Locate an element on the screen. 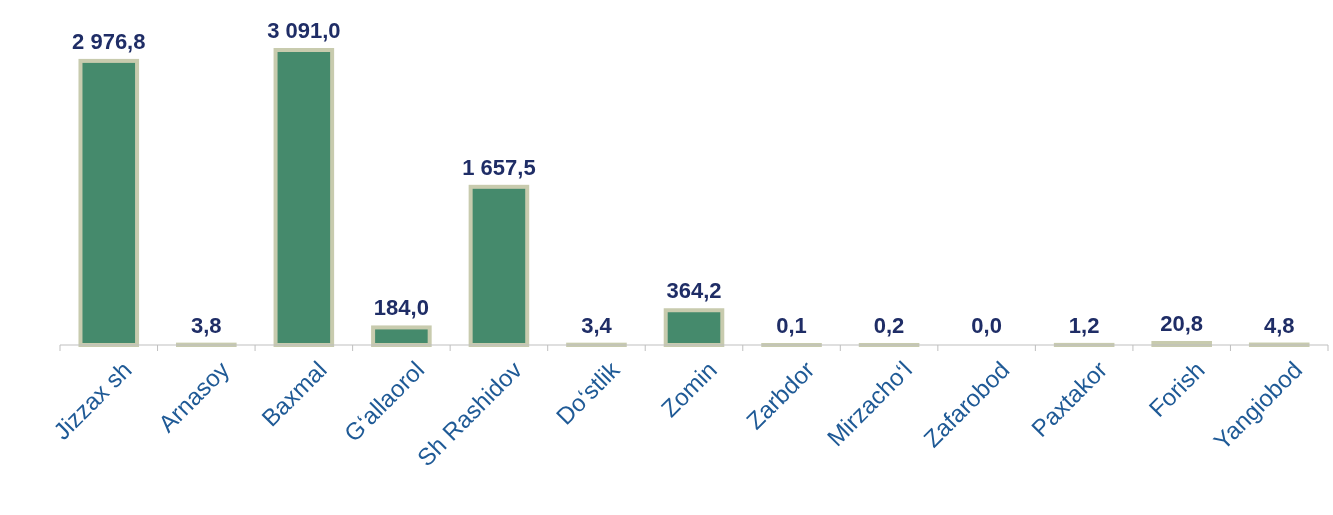 This screenshot has width=1333, height=515. data-label: 20,8 is located at coordinates (1182, 324).